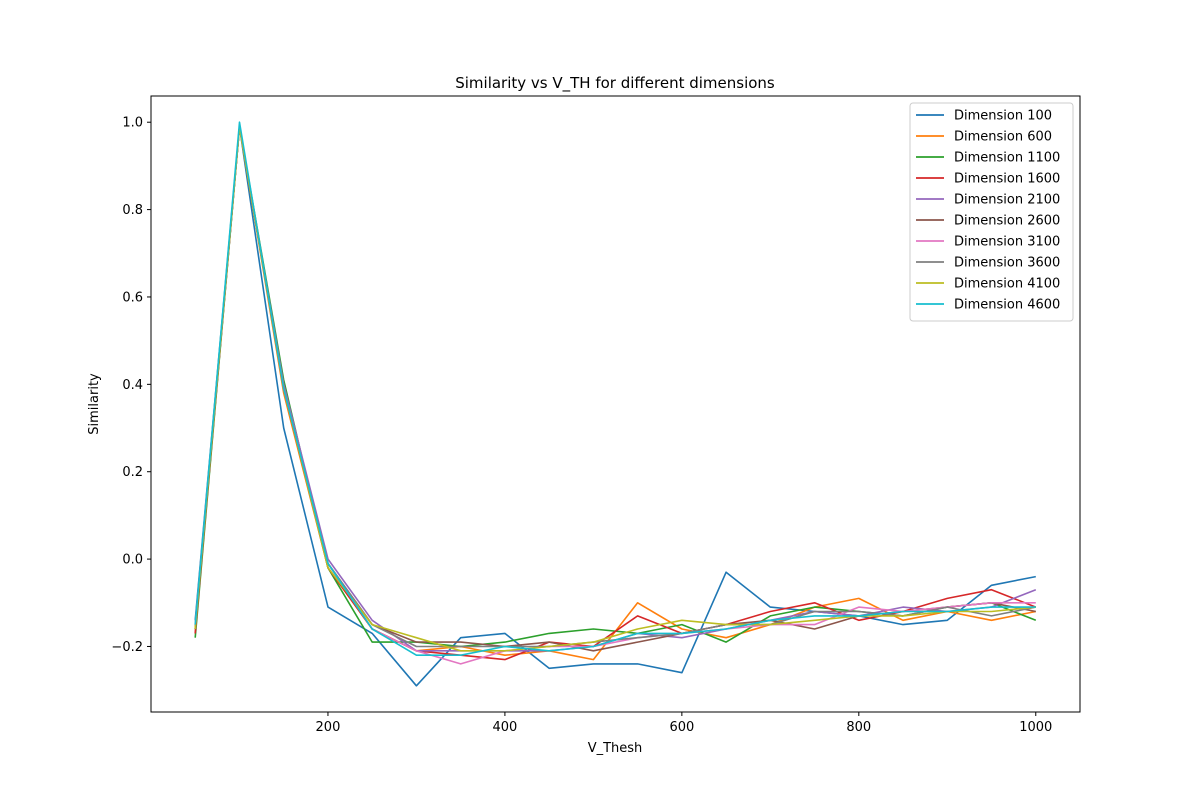 Image resolution: width=1200 pixels, height=800 pixels. I want to click on legend-box, so click(991, 212).